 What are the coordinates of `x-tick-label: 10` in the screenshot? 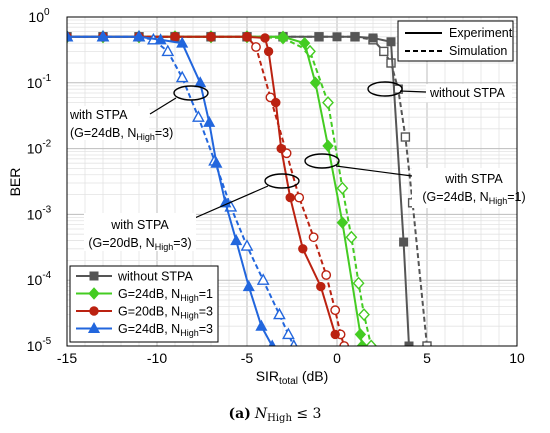 It's located at (517, 358).